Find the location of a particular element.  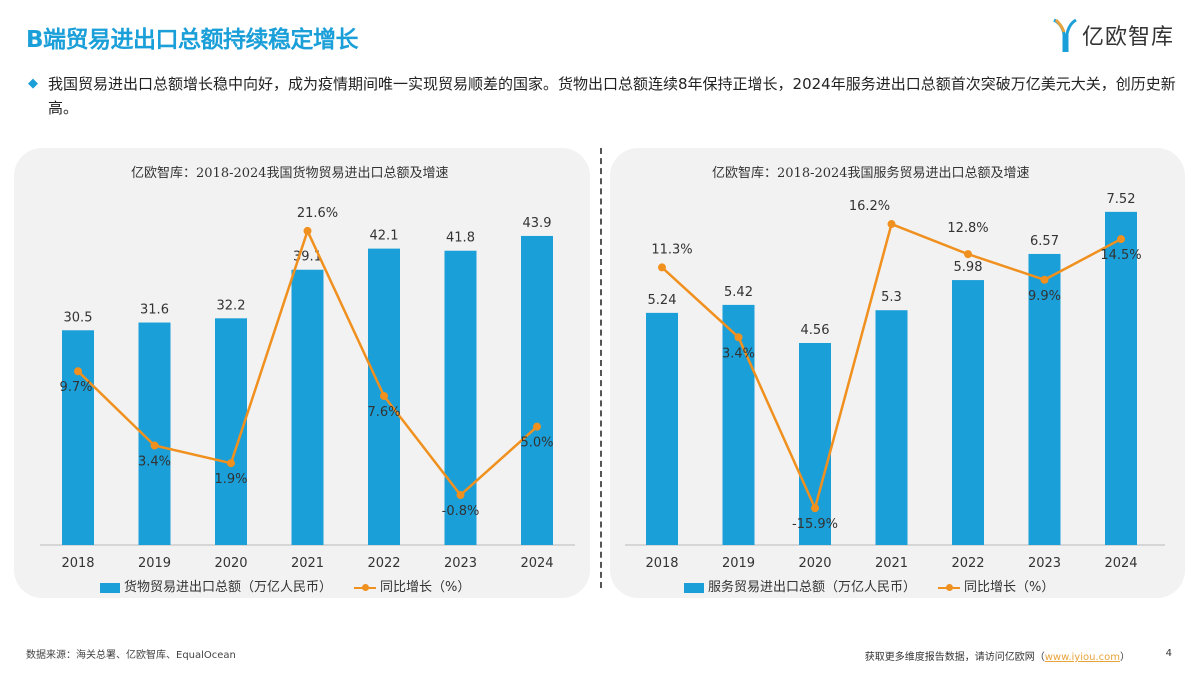

goods-chart-title: 亿欧智库：2018-2024我国货物贸易进出口总额及增速 is located at coordinates (290, 173).